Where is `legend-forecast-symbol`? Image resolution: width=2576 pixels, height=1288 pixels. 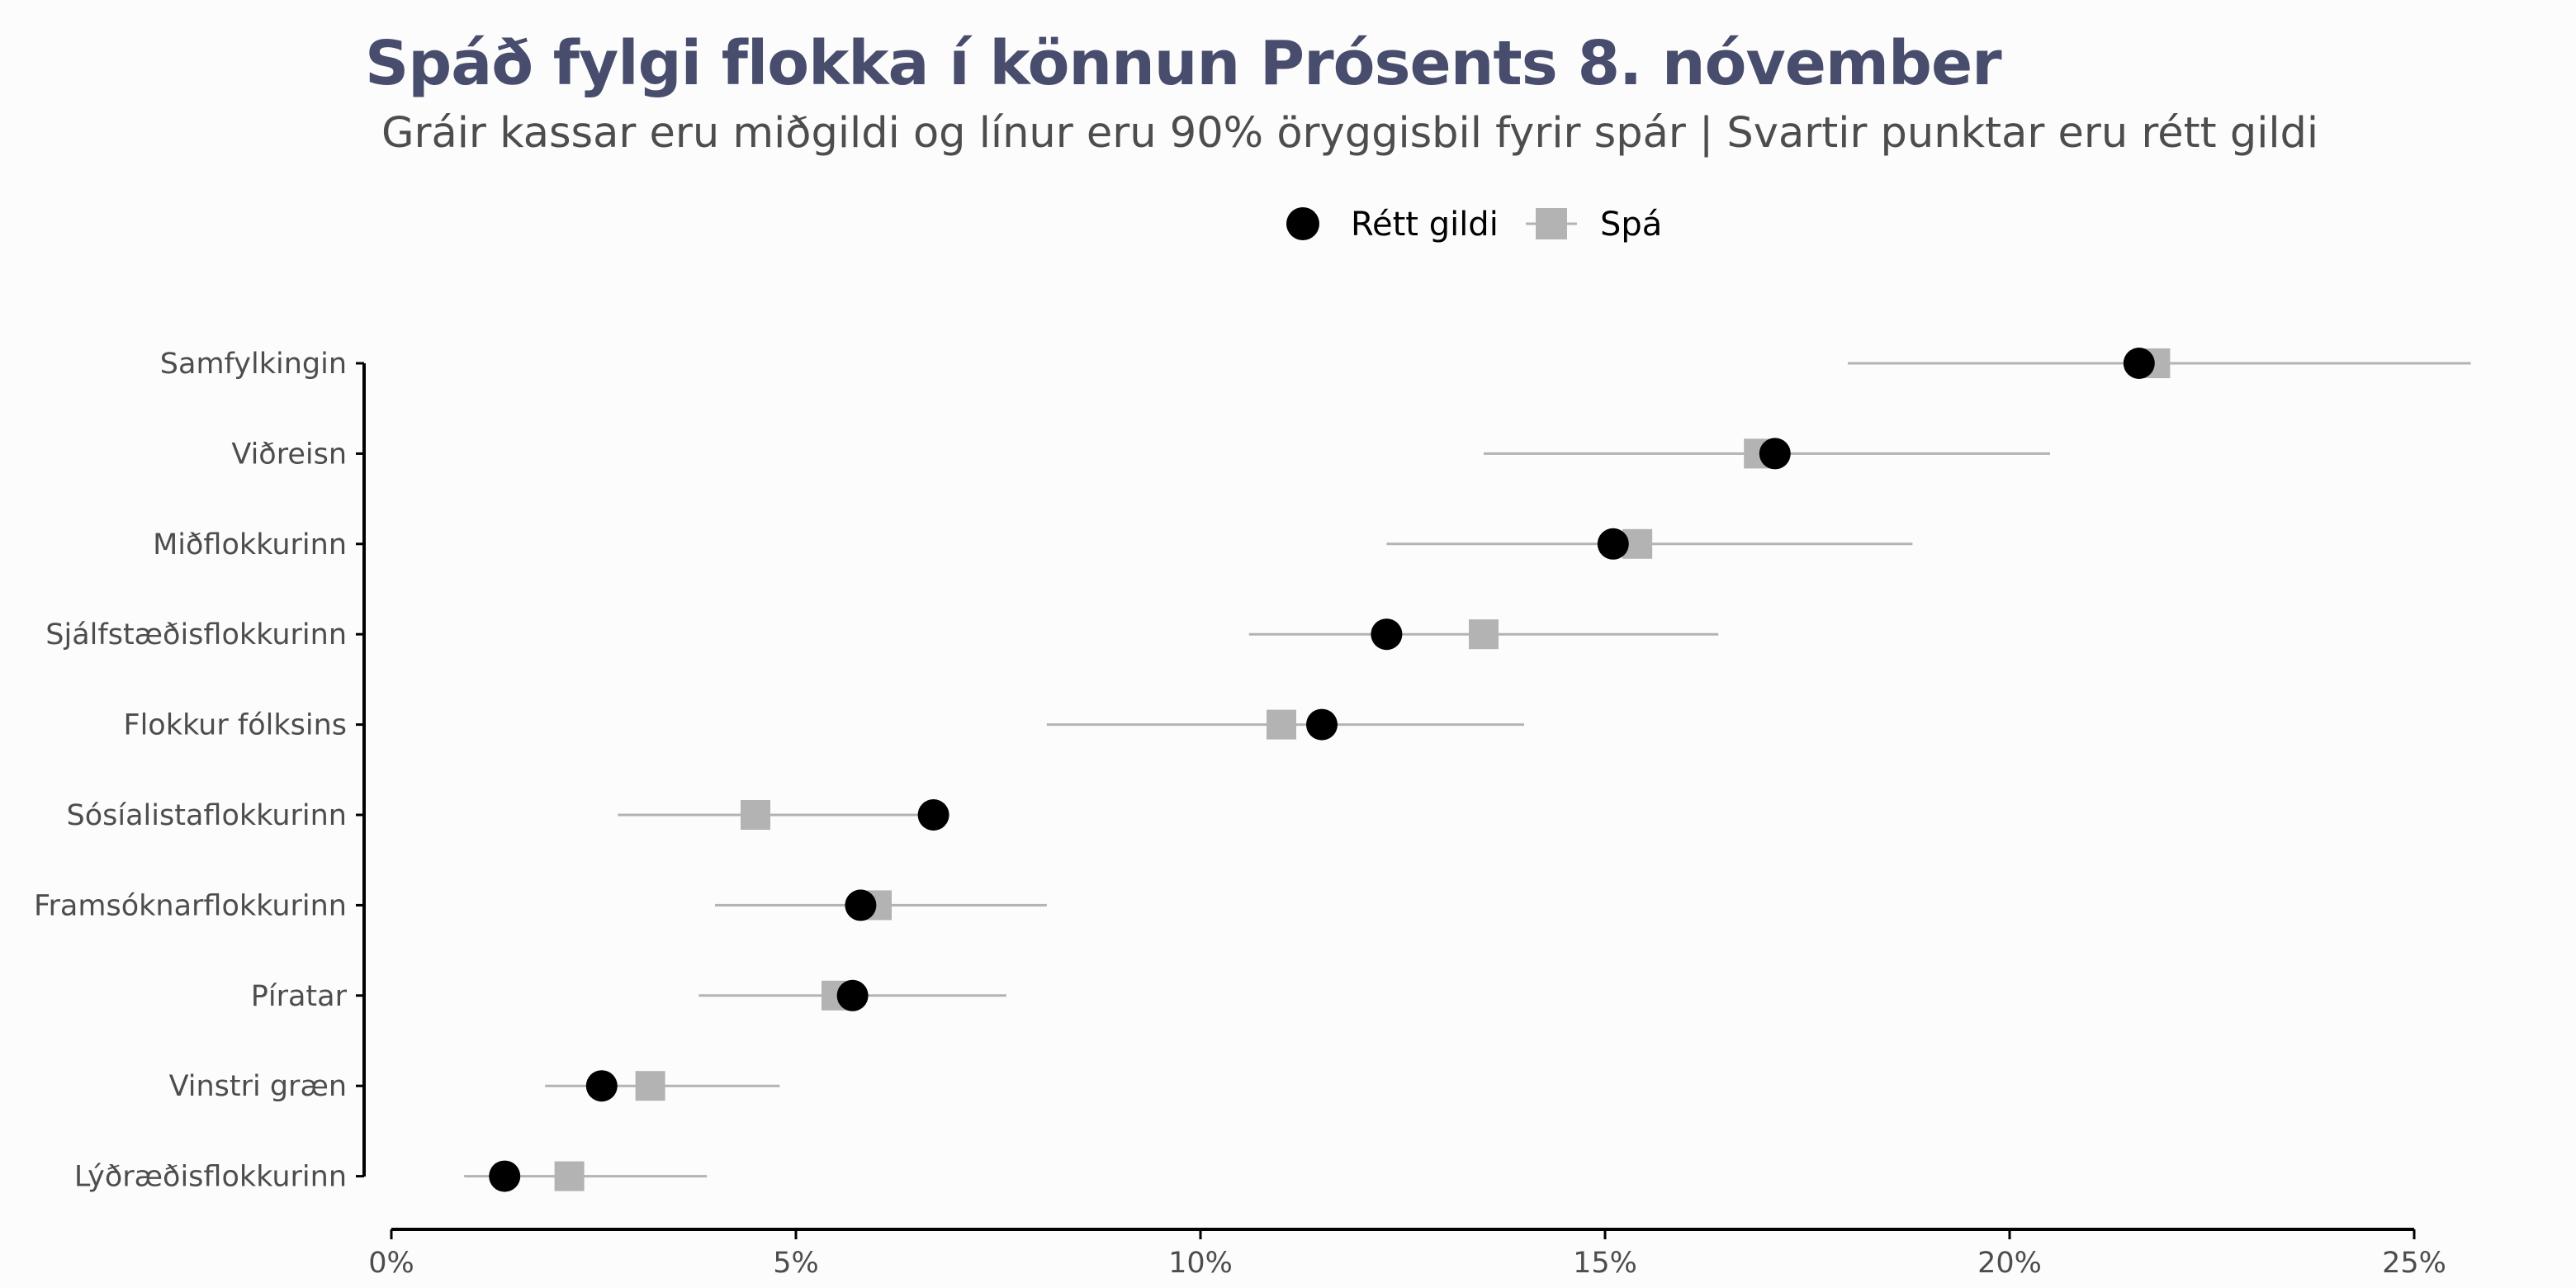 legend-forecast-symbol is located at coordinates (1551, 223).